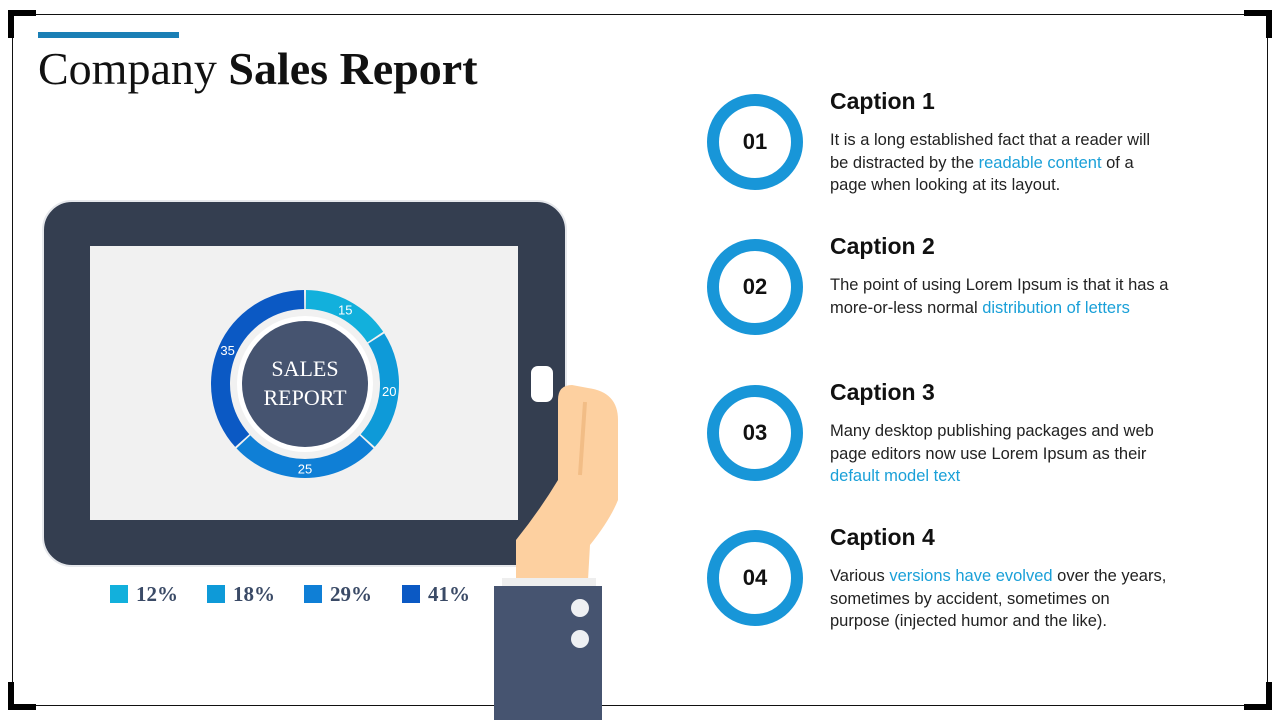 This screenshot has height=720, width=1280. Describe the element at coordinates (305, 469) in the screenshot. I see `donut-segment-label: 25` at that location.